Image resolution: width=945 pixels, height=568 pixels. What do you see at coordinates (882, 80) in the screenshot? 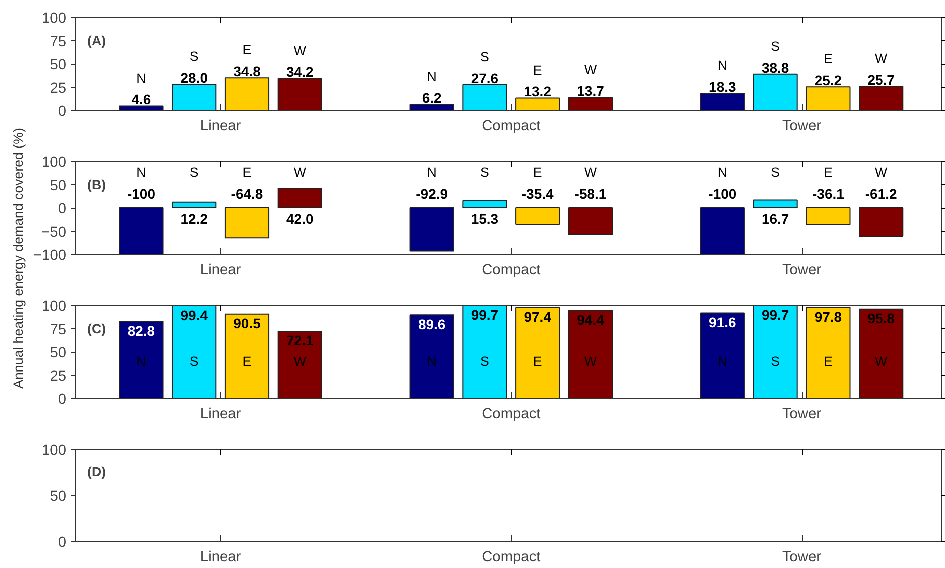
I see `data-label: 25.7` at bounding box center [882, 80].